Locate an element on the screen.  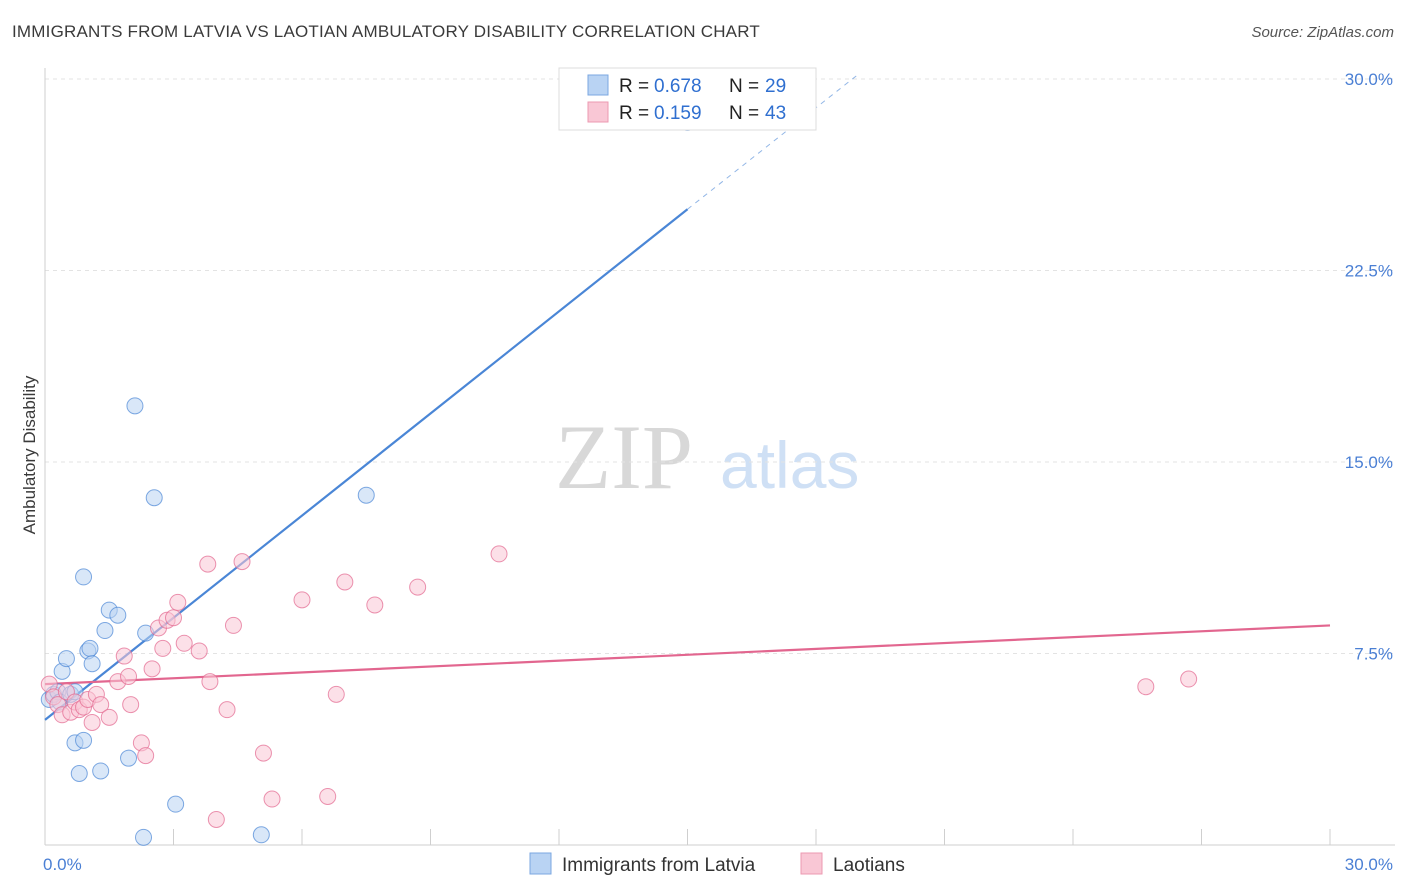
legend-n-label-laotians: N = is located at coordinates (744, 113).